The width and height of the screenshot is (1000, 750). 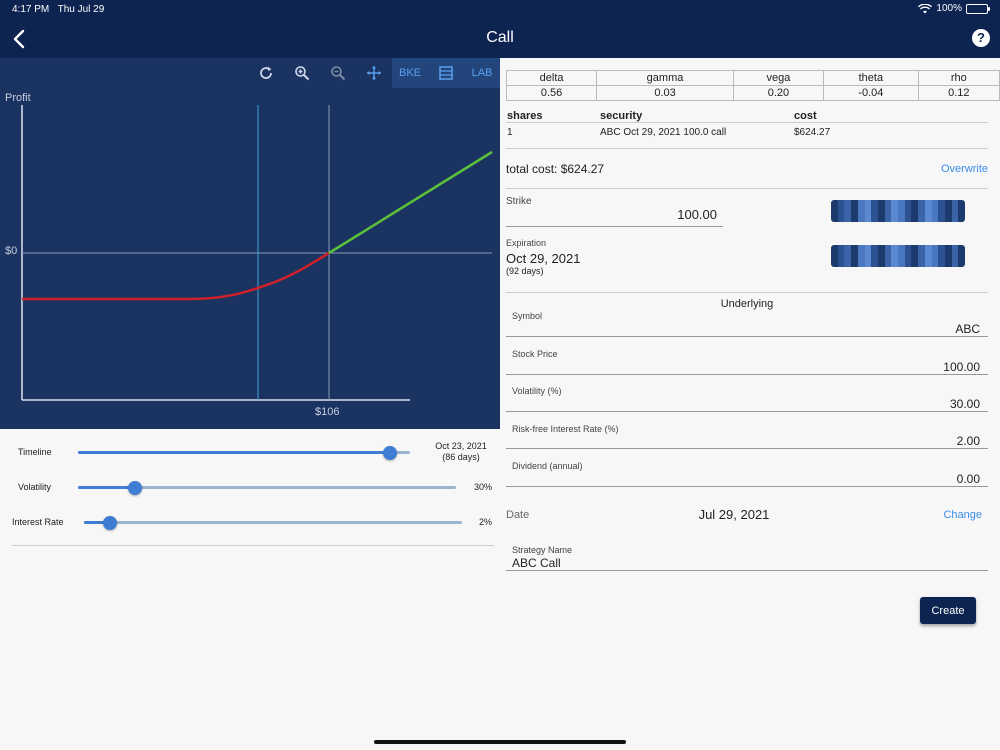 I want to click on timeline-slider-row: Timeline Oct 23, 2021 (86 days), so click(x=250, y=452).